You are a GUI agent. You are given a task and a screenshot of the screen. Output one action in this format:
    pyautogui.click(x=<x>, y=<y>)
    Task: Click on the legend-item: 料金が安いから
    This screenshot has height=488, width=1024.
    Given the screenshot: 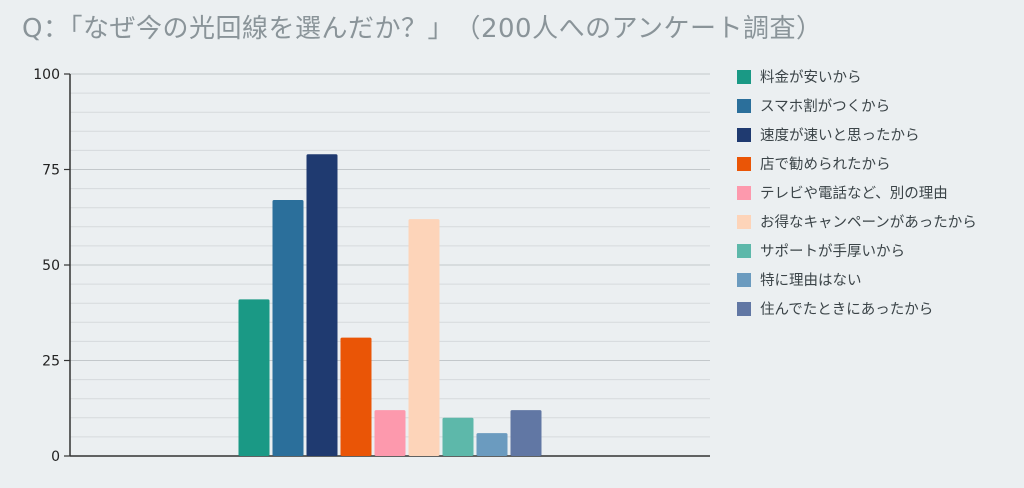 What is the action you would take?
    pyautogui.click(x=857, y=76)
    